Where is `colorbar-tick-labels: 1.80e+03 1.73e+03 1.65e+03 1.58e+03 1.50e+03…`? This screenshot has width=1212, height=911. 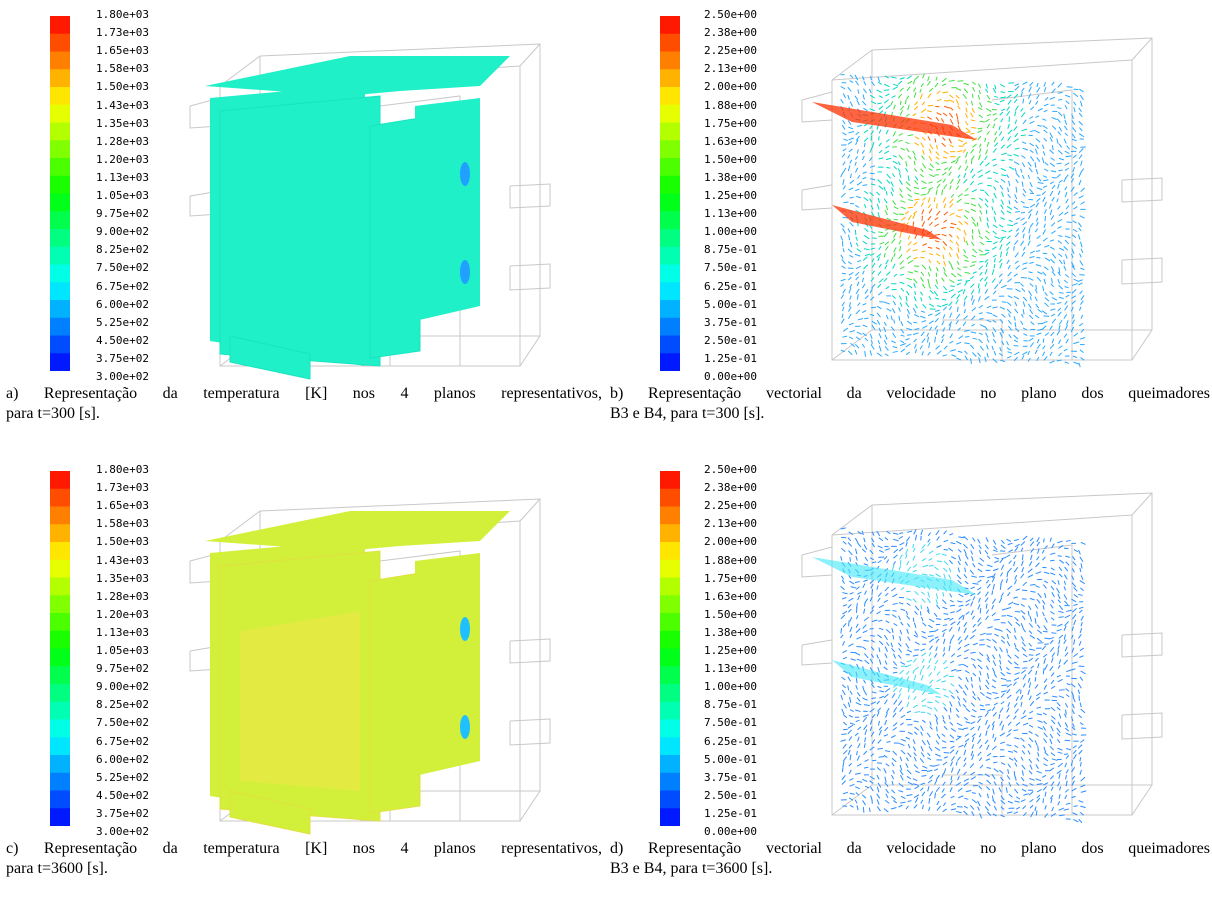 colorbar-tick-labels: 1.80e+03 1.73e+03 1.65e+03 1.58e+03 1.50e+03… is located at coordinates (161, 196).